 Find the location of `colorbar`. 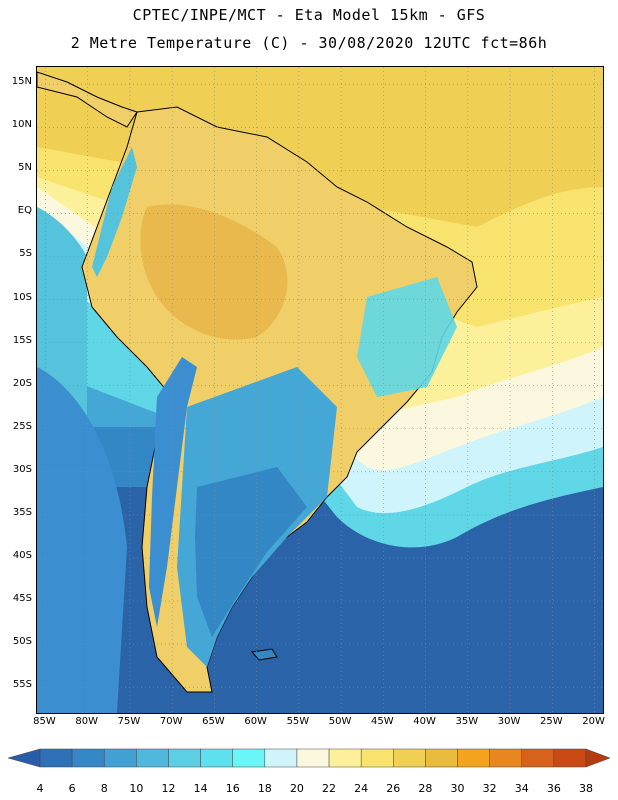

colorbar is located at coordinates (309, 758).